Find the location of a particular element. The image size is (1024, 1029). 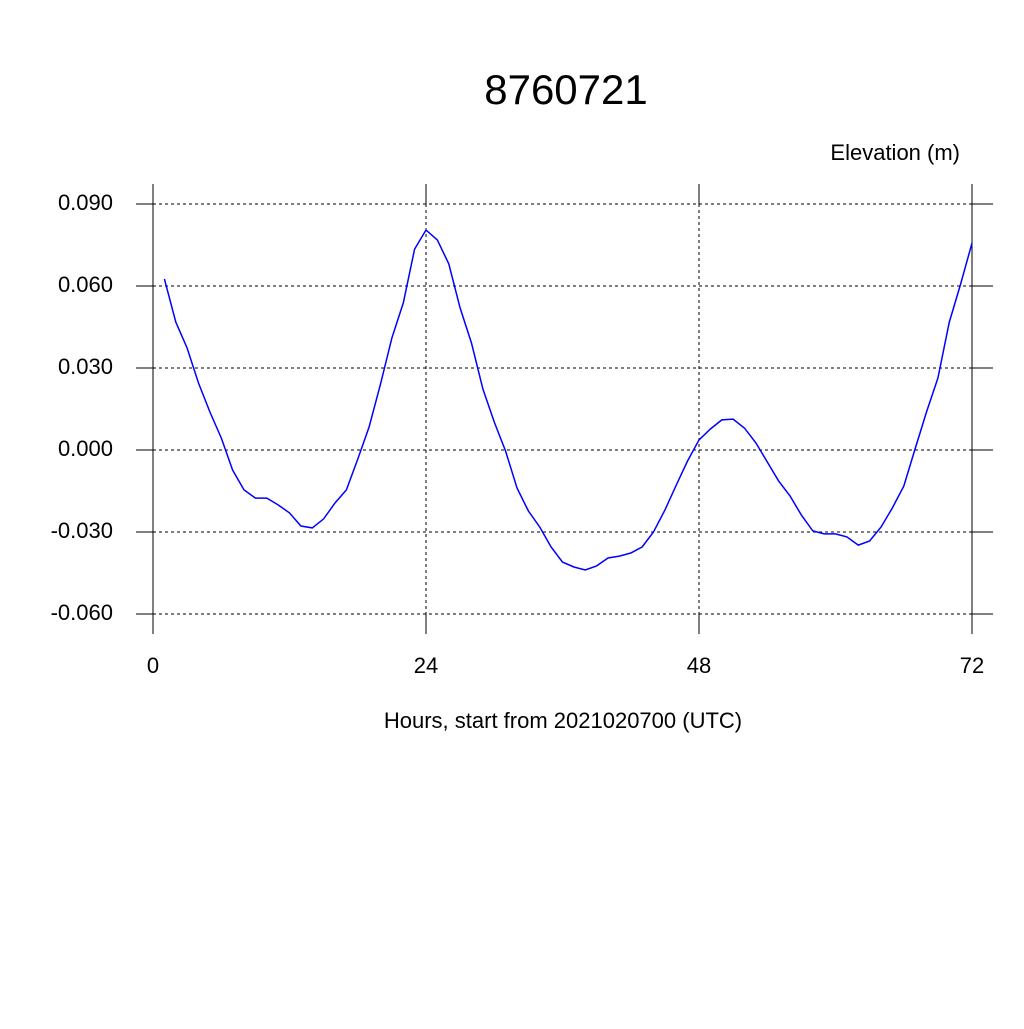

y-tick-label: 0.030 is located at coordinates (85, 366).